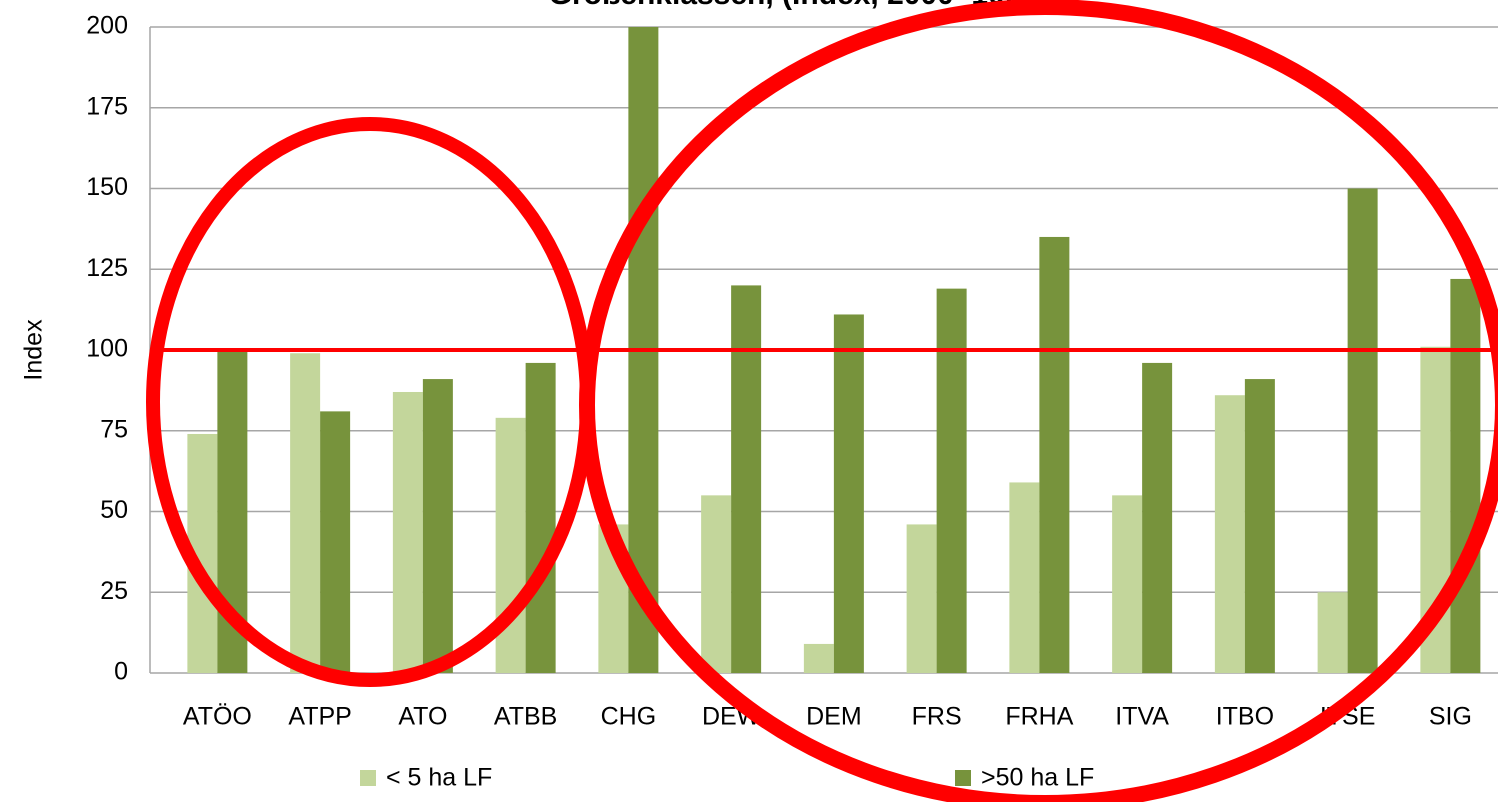  Describe the element at coordinates (107, 26) in the screenshot. I see `y-tick-label: 200` at that location.